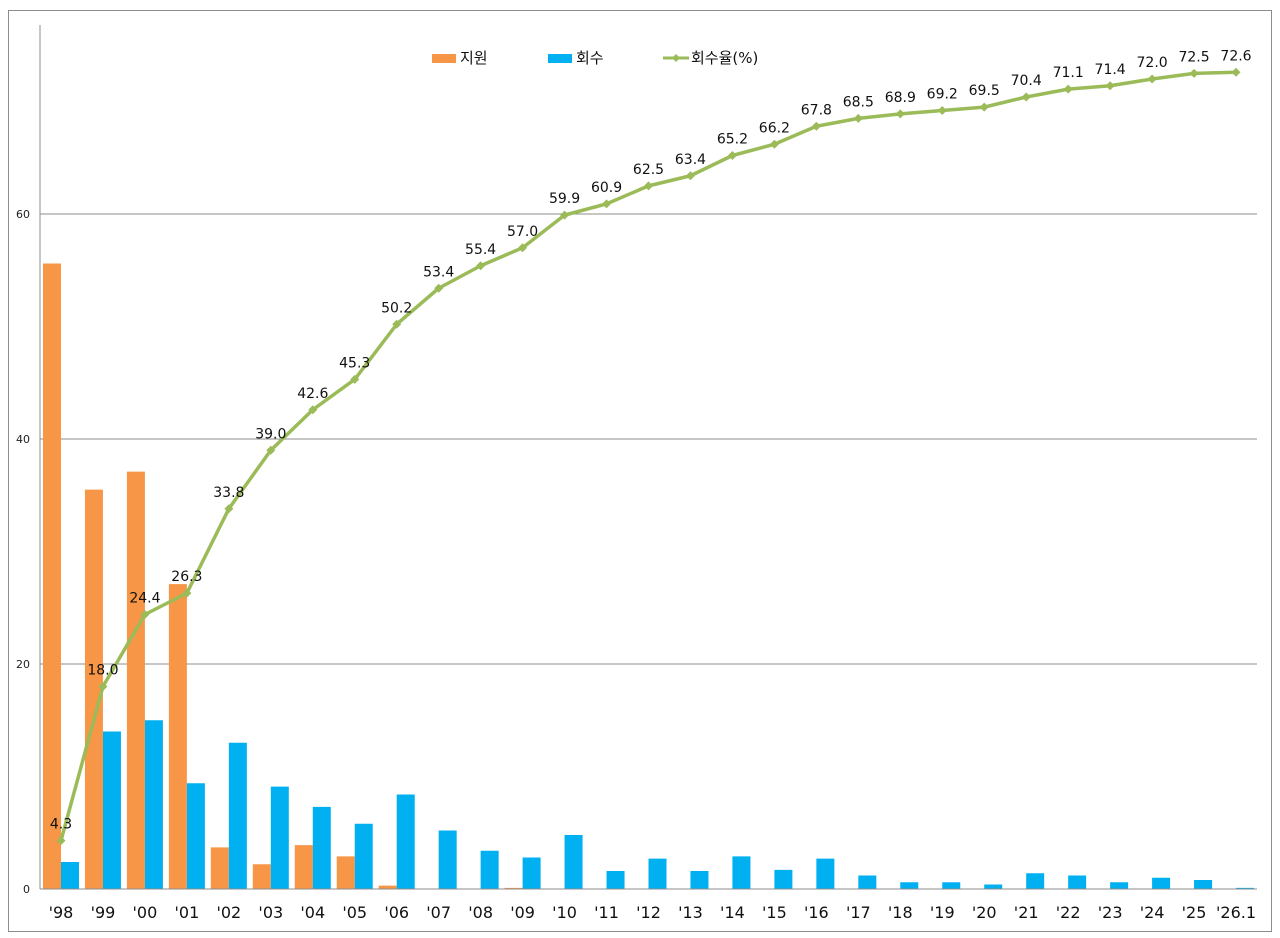 The width and height of the screenshot is (1280, 938). What do you see at coordinates (144, 599) in the screenshot?
I see `recovery-rate-label: 24.4` at bounding box center [144, 599].